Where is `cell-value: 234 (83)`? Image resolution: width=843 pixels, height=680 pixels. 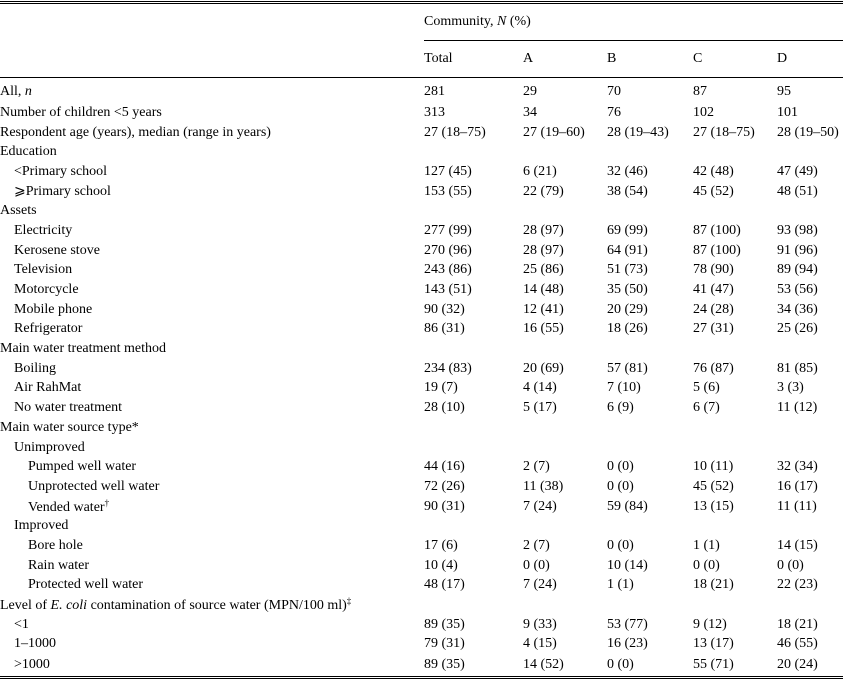 cell-value: 234 (83) is located at coordinates (448, 368).